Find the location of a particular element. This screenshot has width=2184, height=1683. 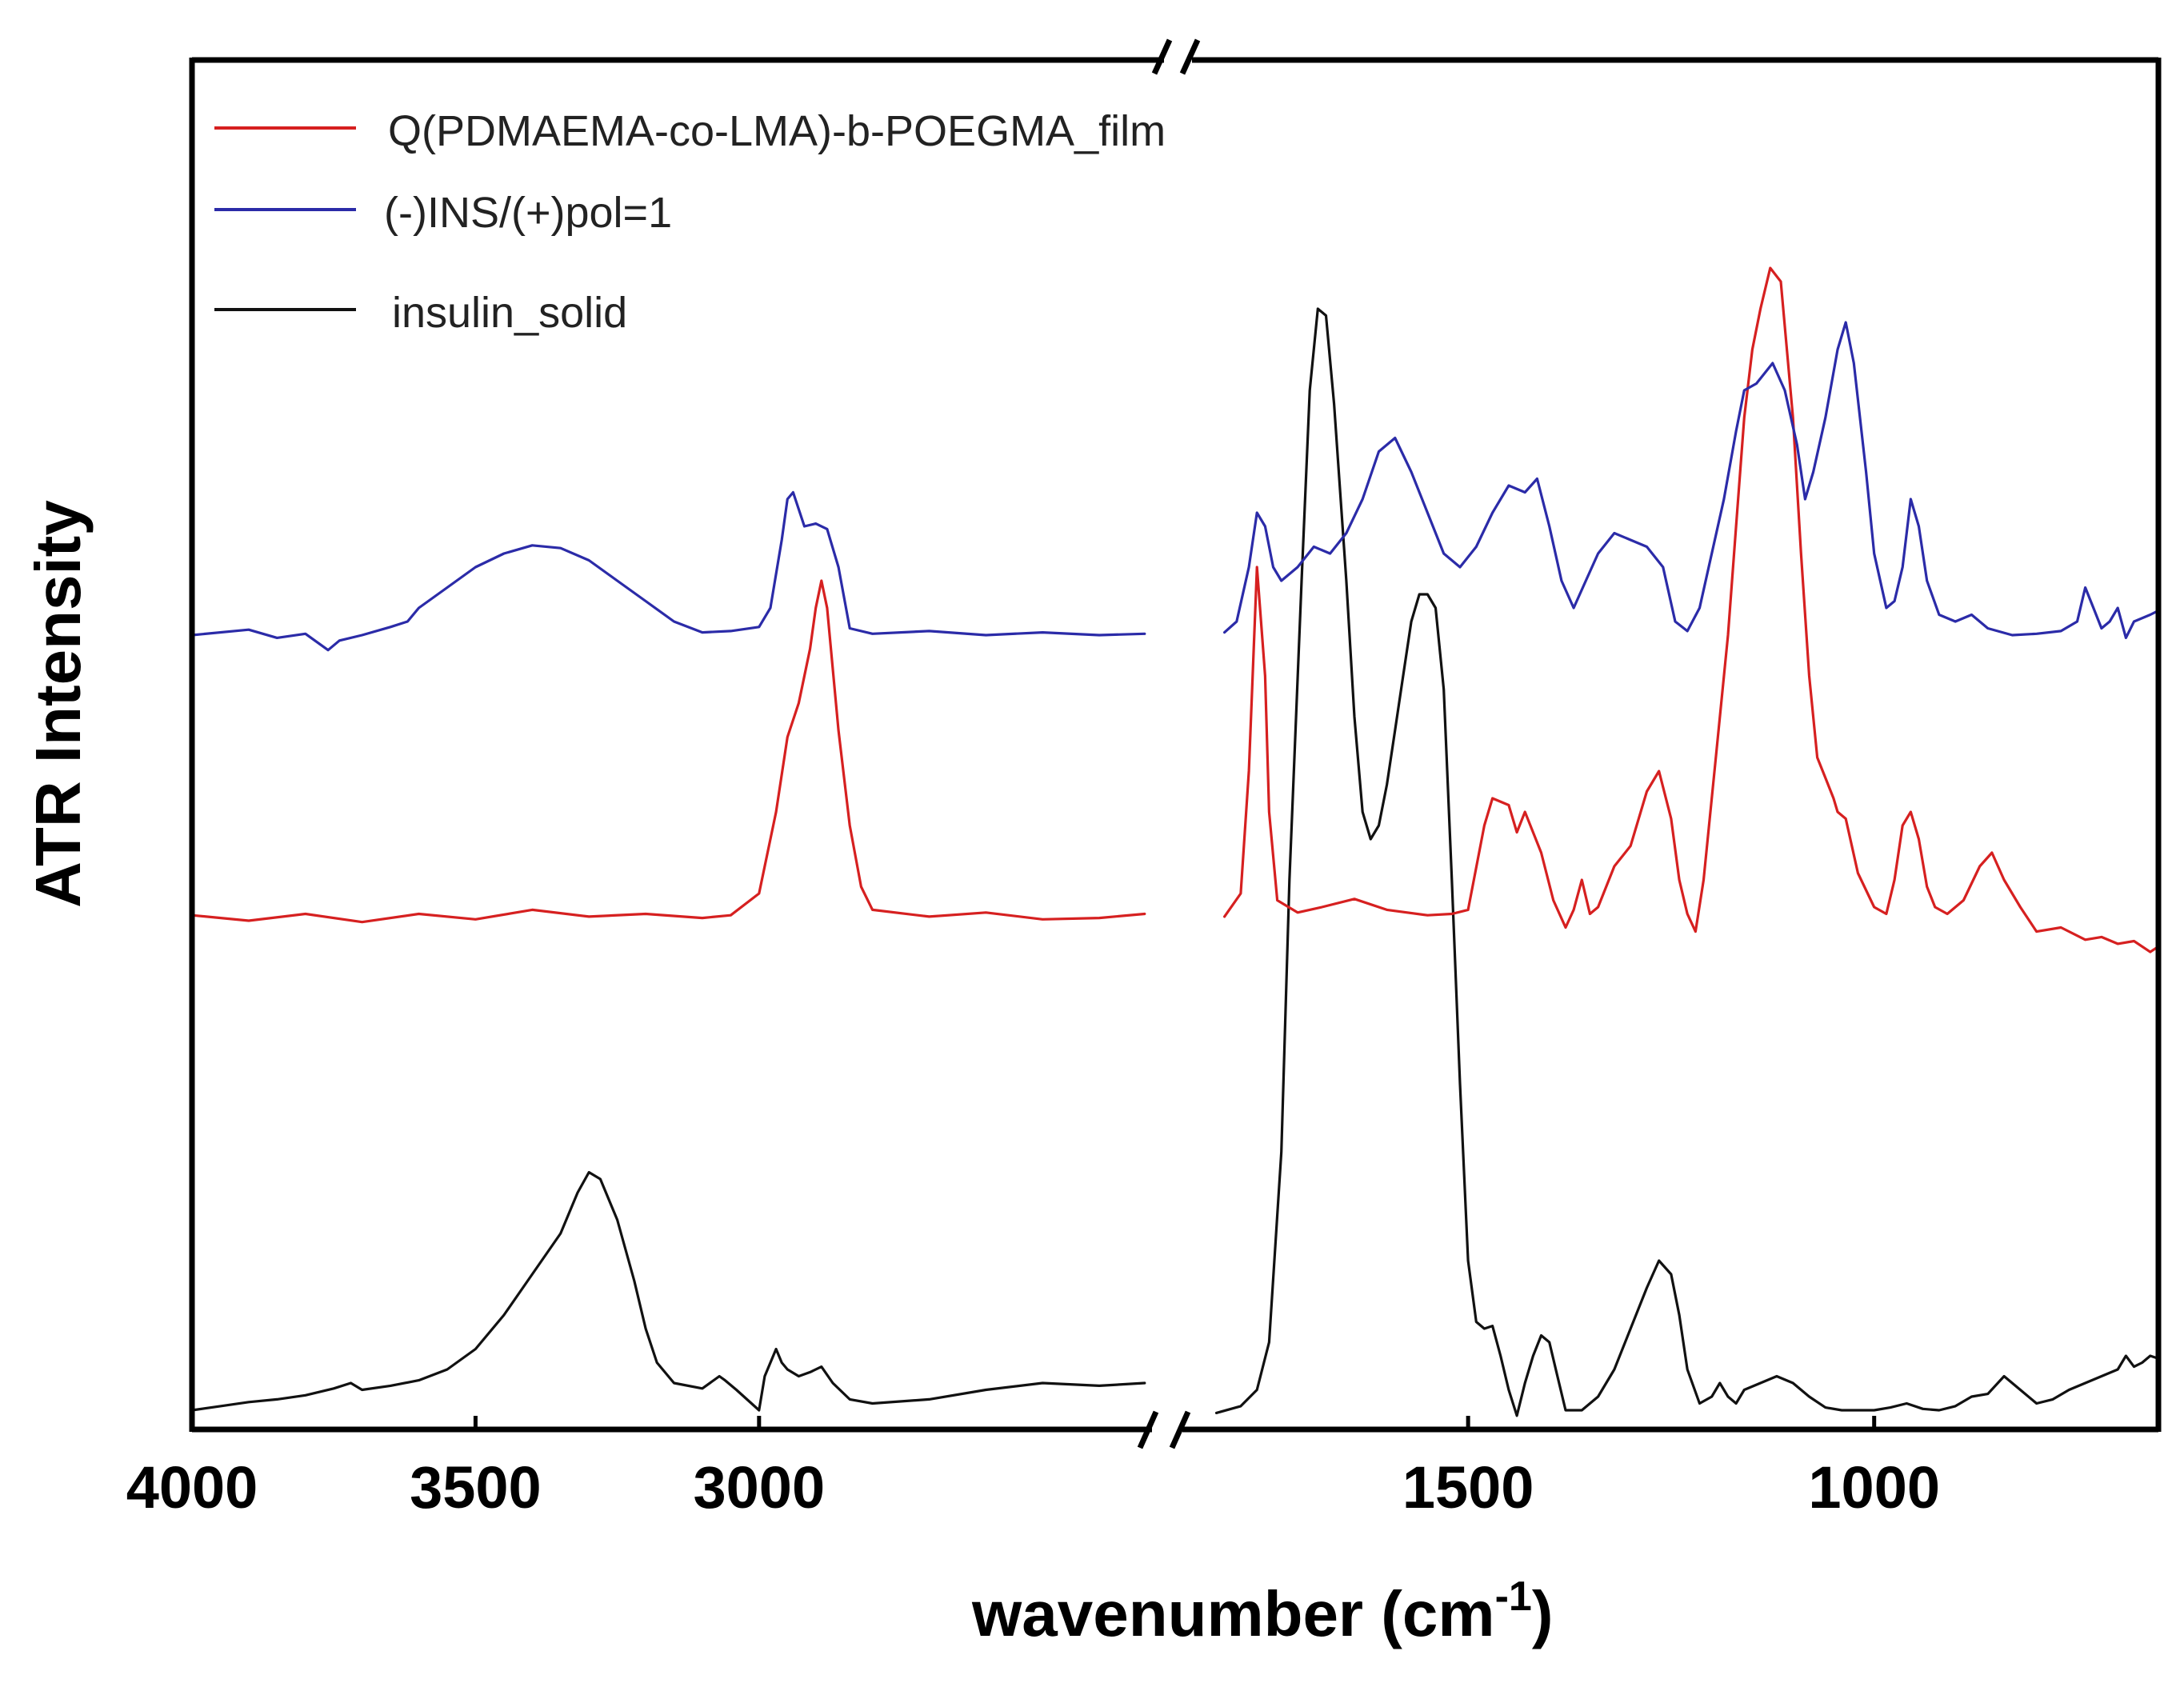

x-axis-title: wavenumber (cm-1) is located at coordinates (1262, 1611).